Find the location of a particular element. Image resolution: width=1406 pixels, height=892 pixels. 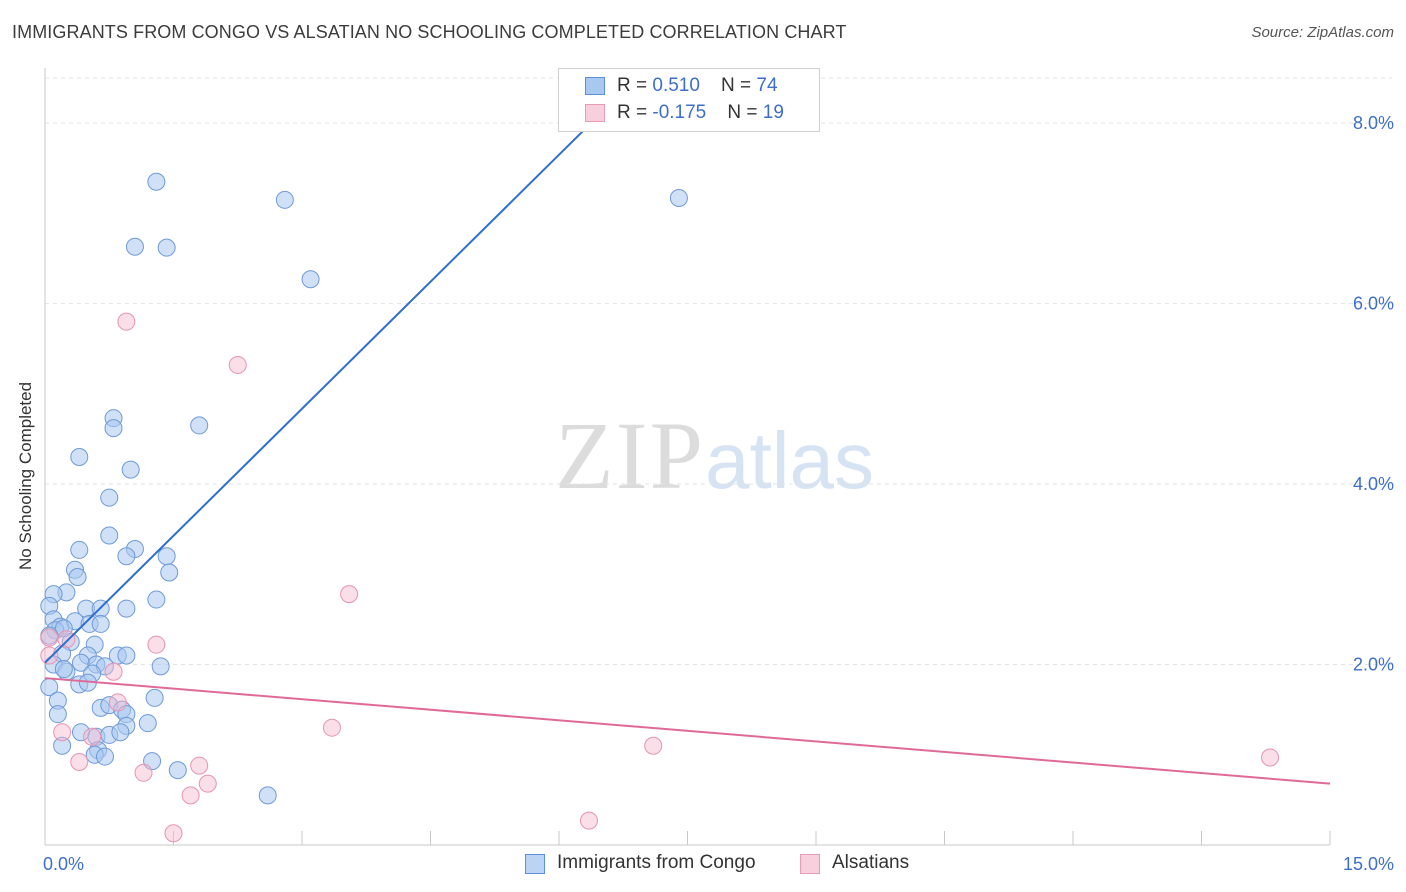

legend-swatch-alsatians is located at coordinates (595, 113).